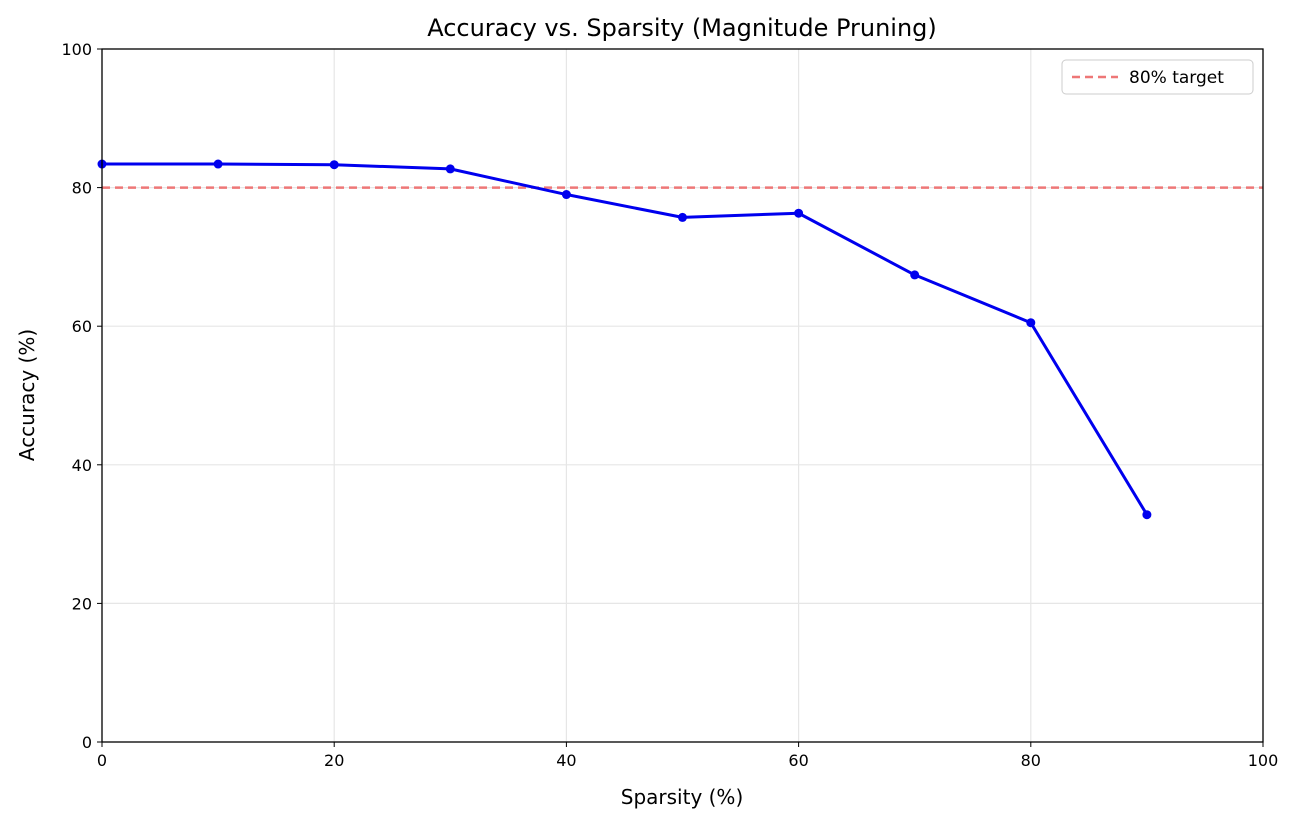  I want to click on y-tick-label: 20, so click(82, 603).